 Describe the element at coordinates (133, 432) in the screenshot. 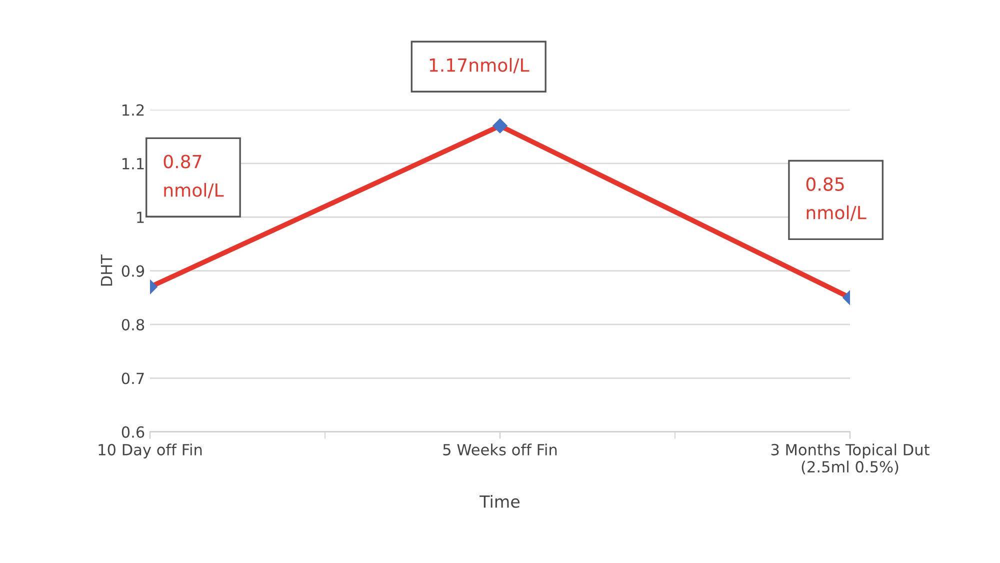

I see `y-tick-label: 0.6` at that location.